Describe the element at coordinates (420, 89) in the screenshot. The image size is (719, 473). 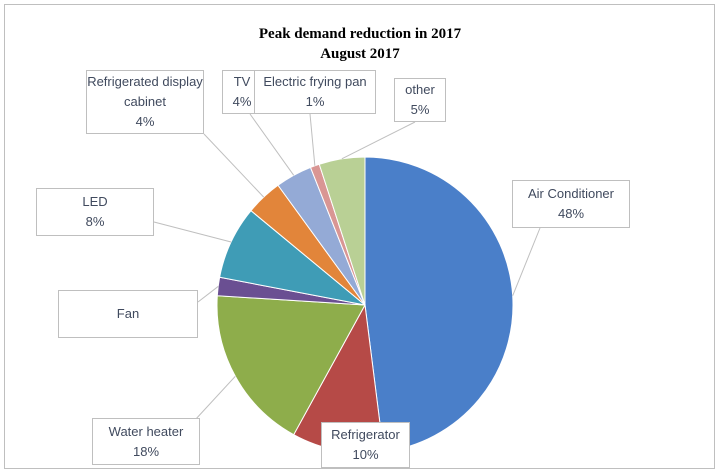
I see `label-name: other` at that location.